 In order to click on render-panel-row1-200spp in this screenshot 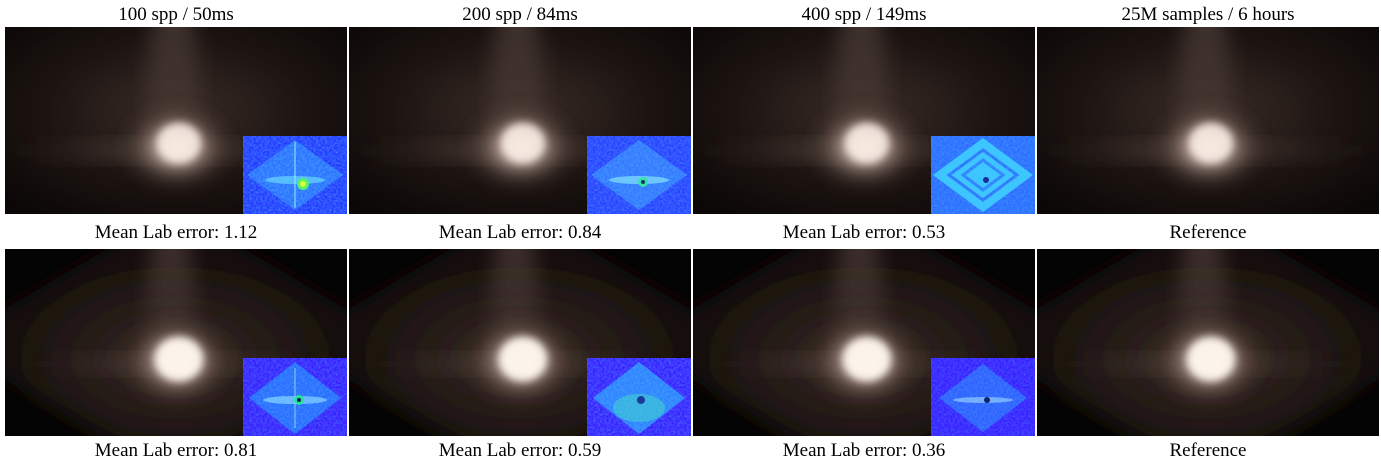, I will do `click(520, 120)`.